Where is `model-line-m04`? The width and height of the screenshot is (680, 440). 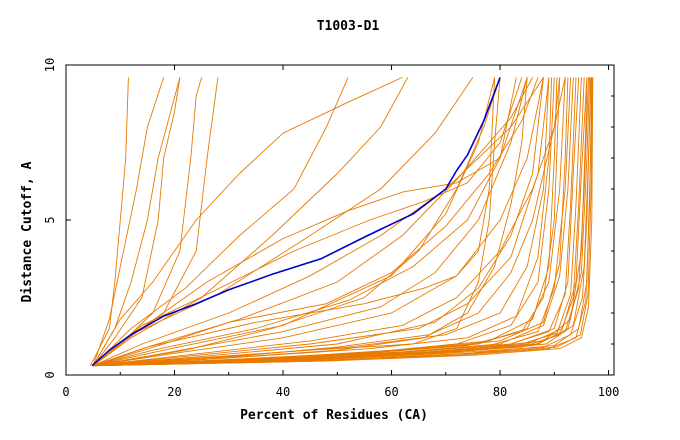
model-line-m04 is located at coordinates (136, 221).